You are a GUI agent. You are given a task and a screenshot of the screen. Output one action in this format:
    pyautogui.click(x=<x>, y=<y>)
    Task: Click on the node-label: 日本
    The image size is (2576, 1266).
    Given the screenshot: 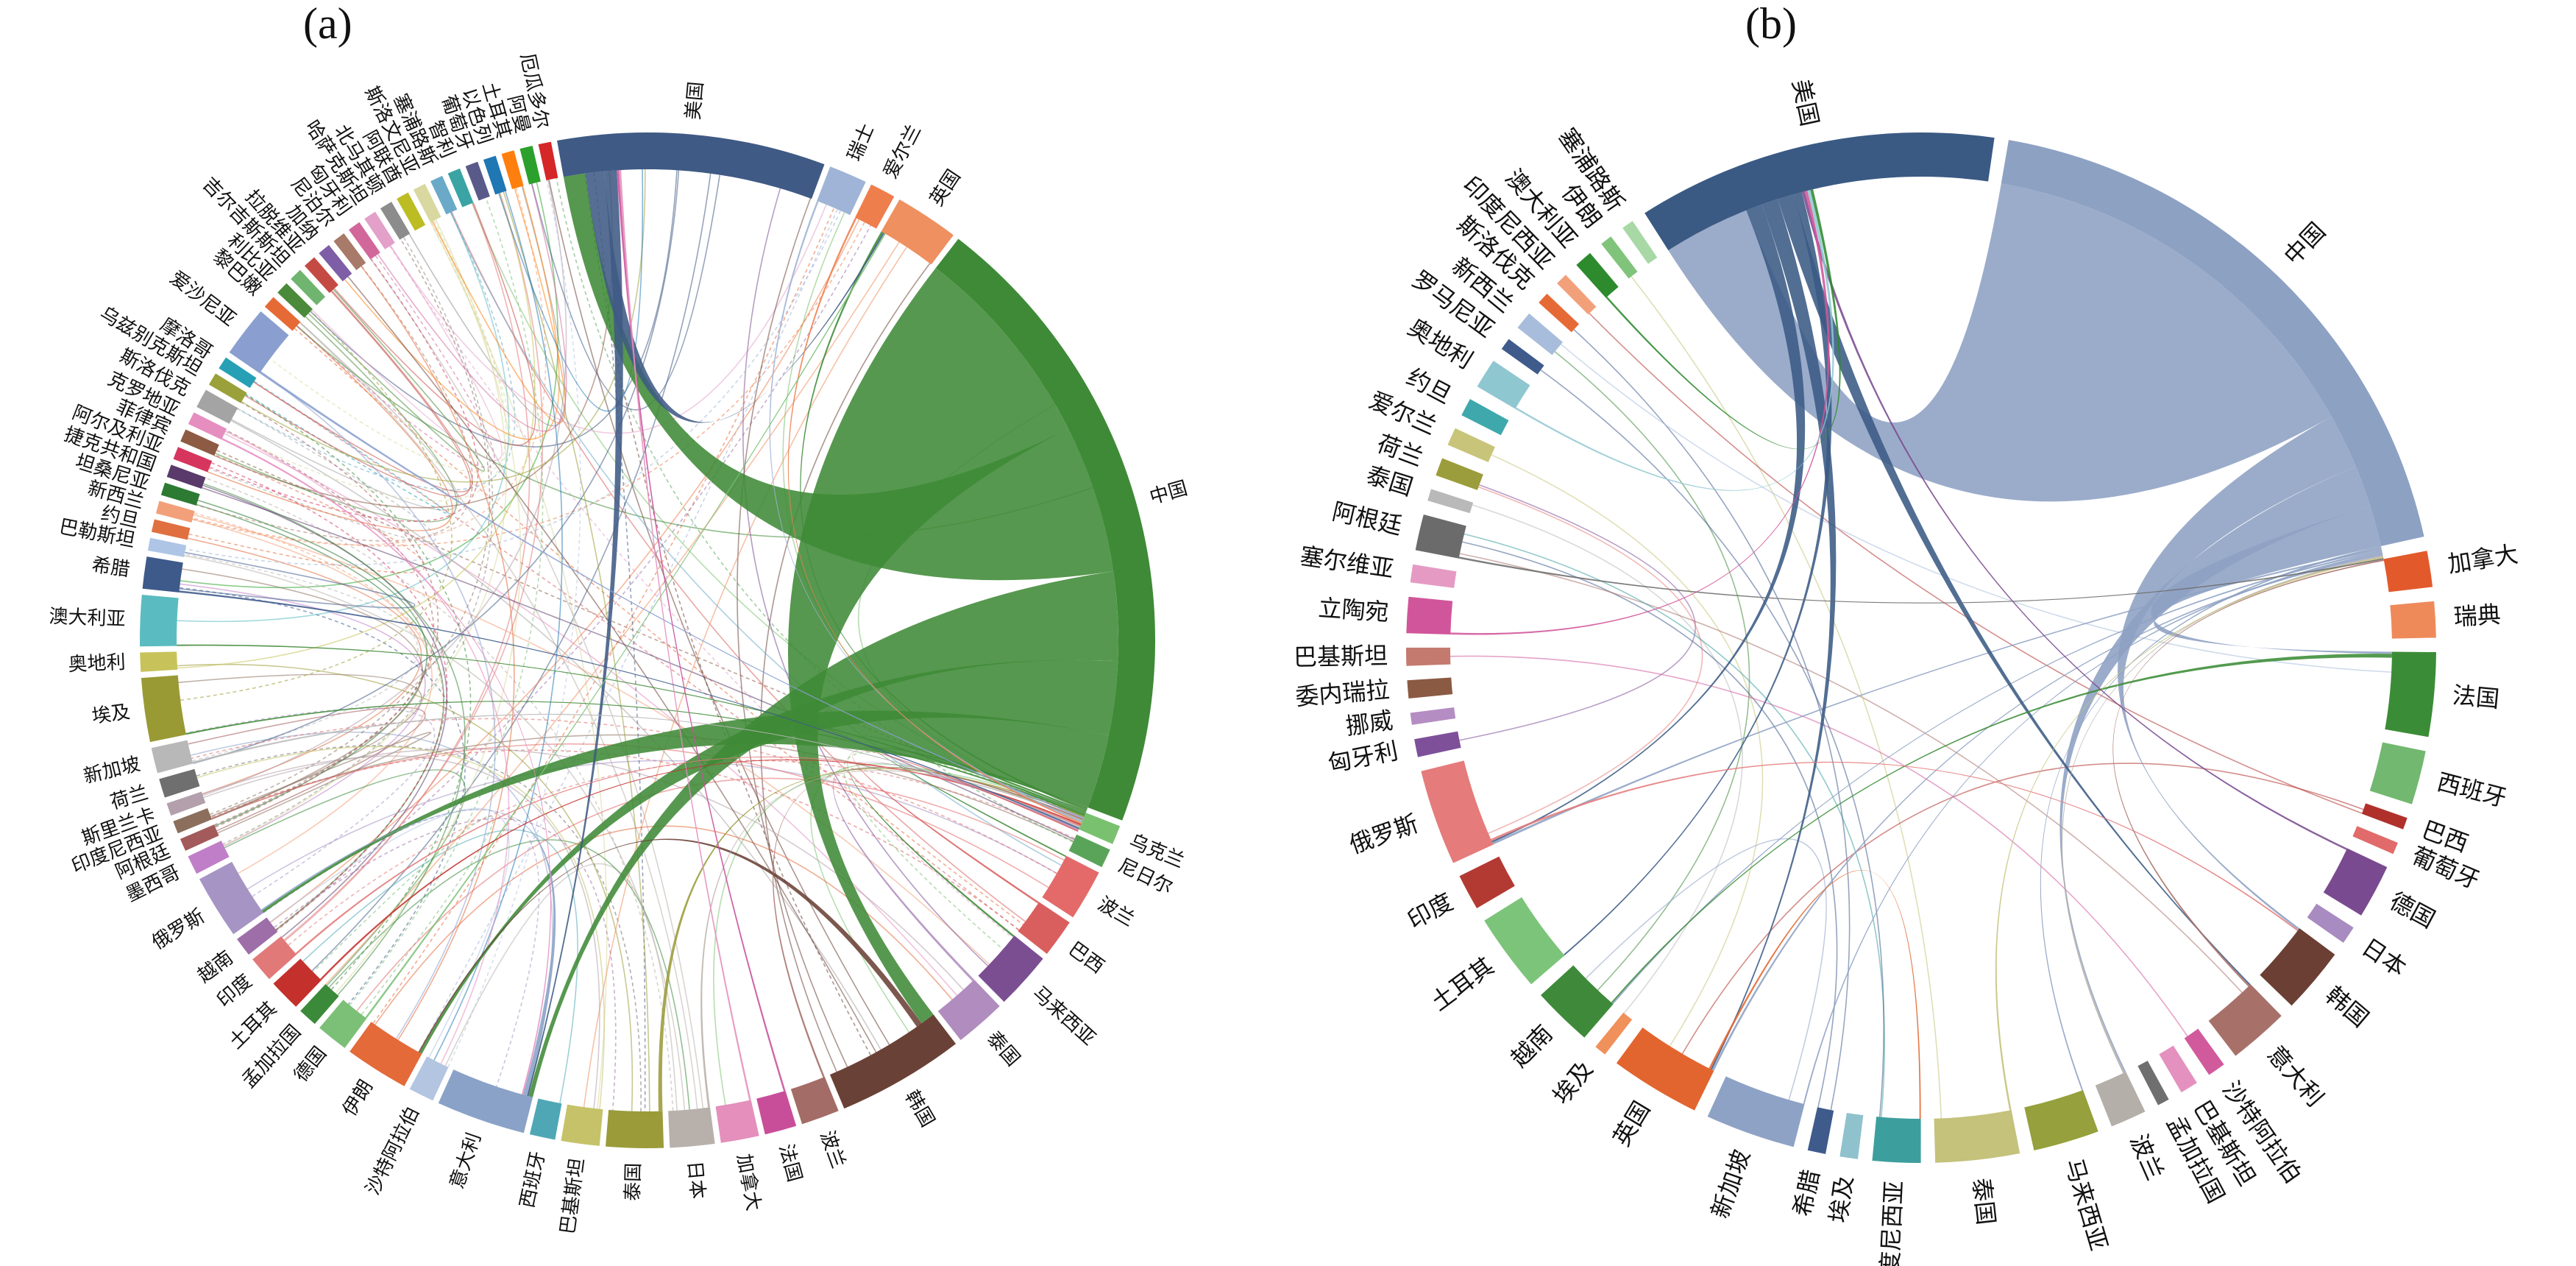 What is the action you would take?
    pyautogui.click(x=2384, y=957)
    